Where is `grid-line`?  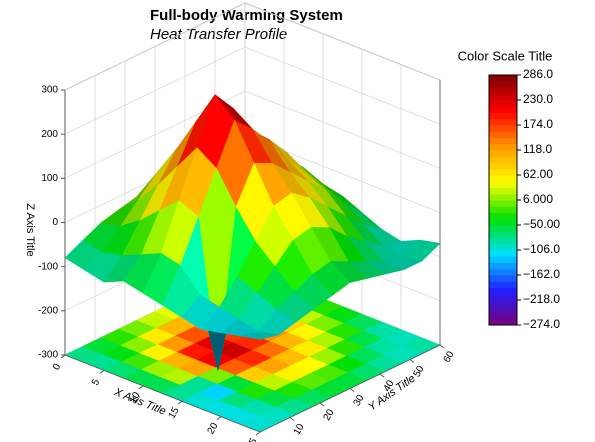 grid-line is located at coordinates (252, 90).